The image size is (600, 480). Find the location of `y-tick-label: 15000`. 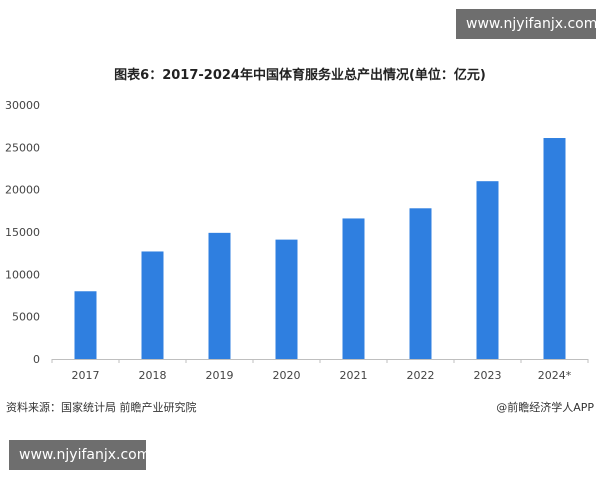

y-tick-label: 15000 is located at coordinates (22, 232).